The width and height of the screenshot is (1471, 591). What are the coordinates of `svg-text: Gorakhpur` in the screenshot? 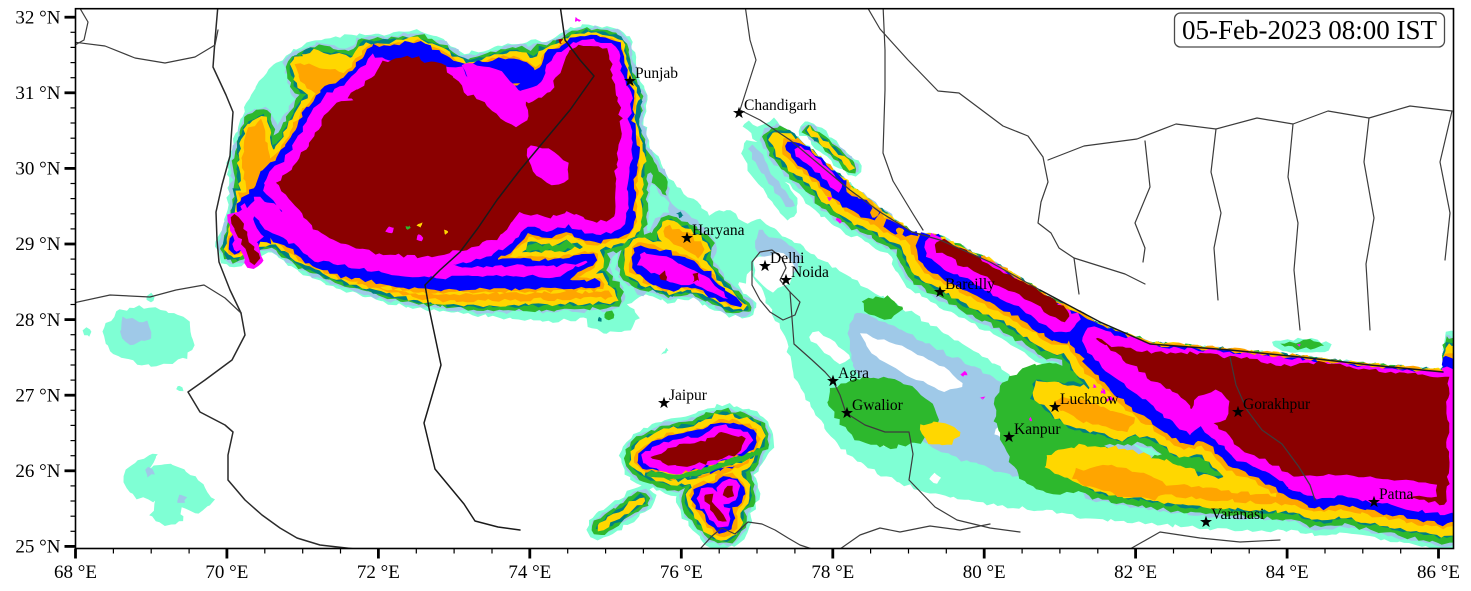 It's located at (1277, 404).